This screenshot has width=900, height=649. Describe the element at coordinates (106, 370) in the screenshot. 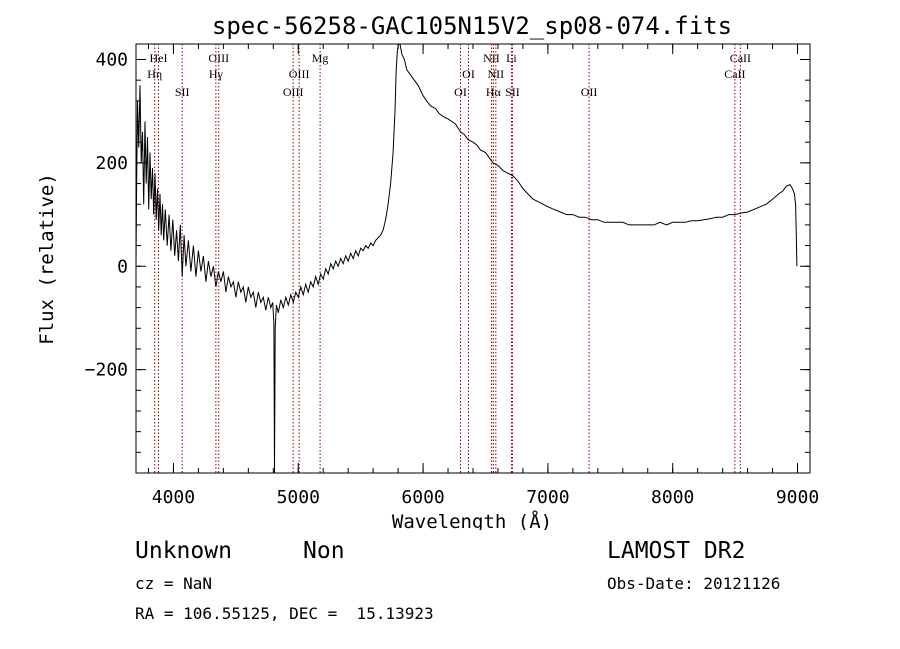

I see `y-tick-label: −200` at that location.